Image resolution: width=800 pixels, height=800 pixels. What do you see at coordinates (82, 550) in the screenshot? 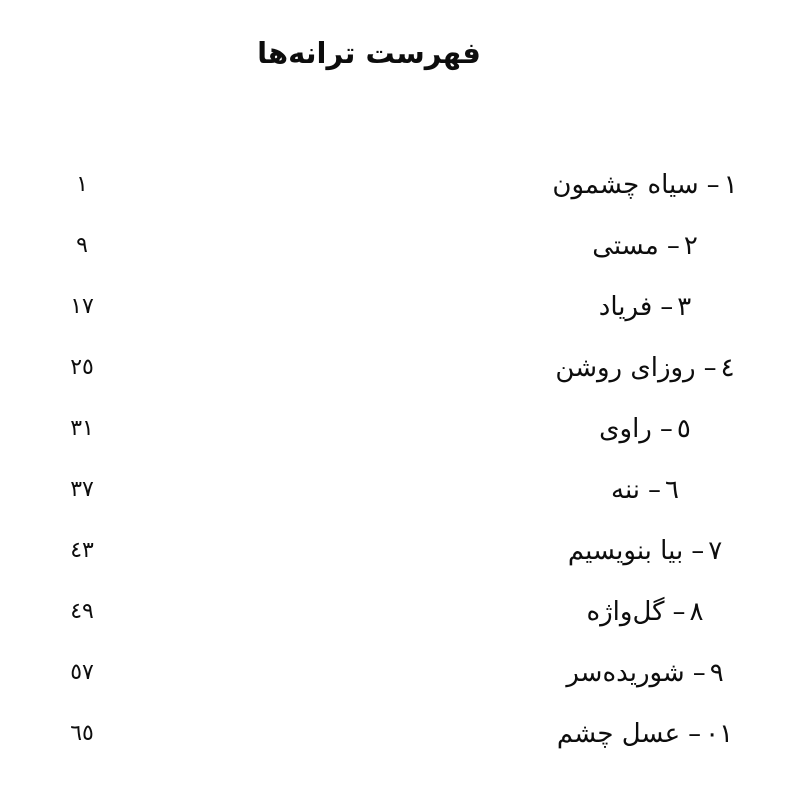
I see `toc-page-number: ٤۳` at bounding box center [82, 550].